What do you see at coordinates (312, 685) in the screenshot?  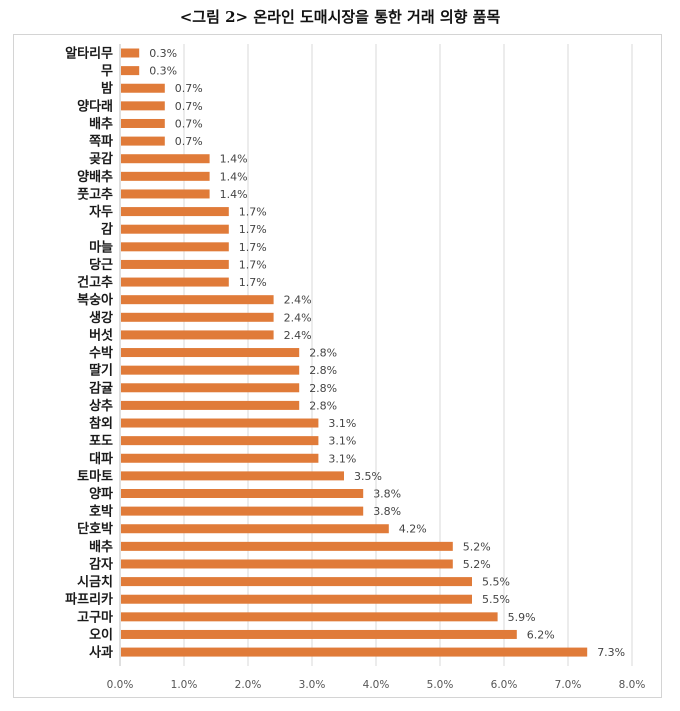 I see `x-tick-label: 3.0%` at bounding box center [312, 685].